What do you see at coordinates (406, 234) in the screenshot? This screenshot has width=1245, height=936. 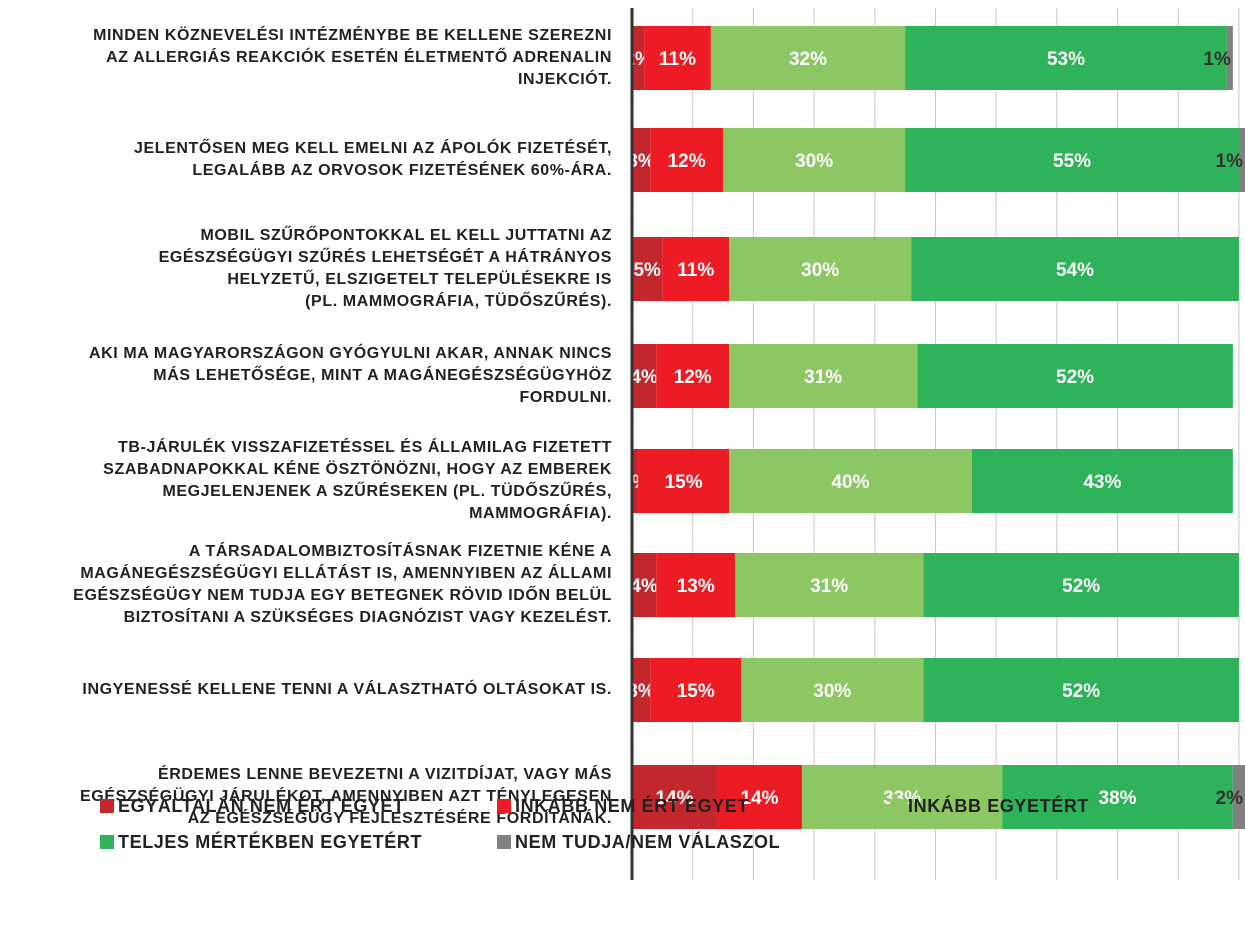 I see `category-label: MOBIL SZŰRŐPONTOKKAL EL KELL JUTTATNI AZ` at bounding box center [406, 234].